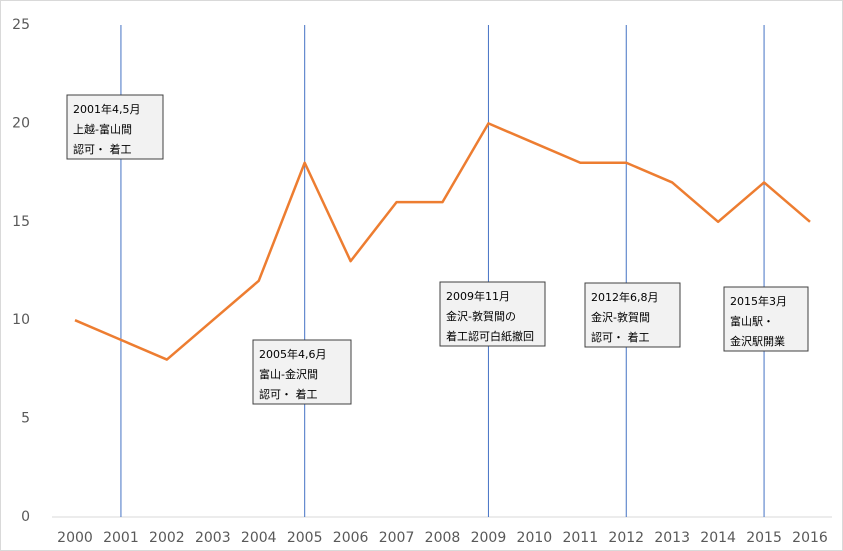  I want to click on x-tick-label: 2016, so click(810, 538).